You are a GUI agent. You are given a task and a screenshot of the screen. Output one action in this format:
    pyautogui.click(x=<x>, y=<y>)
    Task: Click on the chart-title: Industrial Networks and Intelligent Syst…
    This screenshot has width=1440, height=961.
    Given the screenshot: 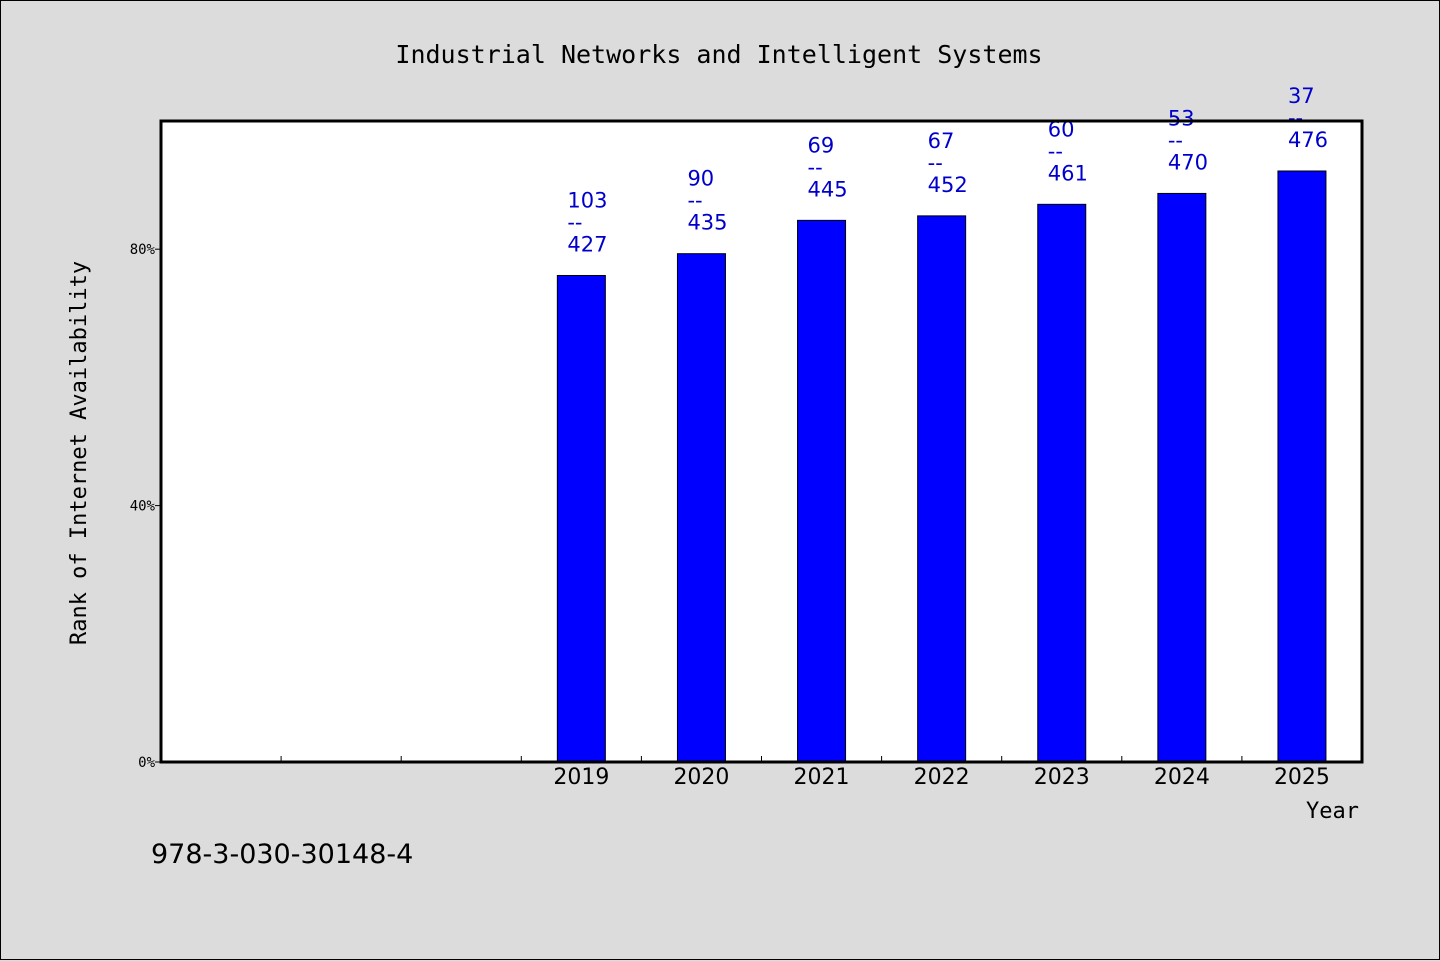 What is the action you would take?
    pyautogui.click(x=718, y=54)
    